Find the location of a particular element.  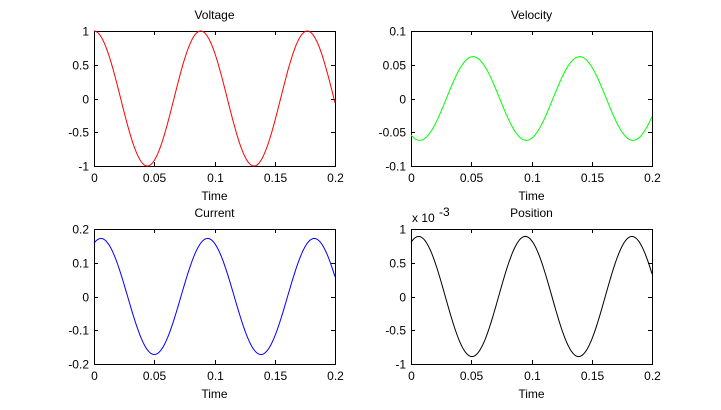

plot-title: Velocity is located at coordinates (531, 15).